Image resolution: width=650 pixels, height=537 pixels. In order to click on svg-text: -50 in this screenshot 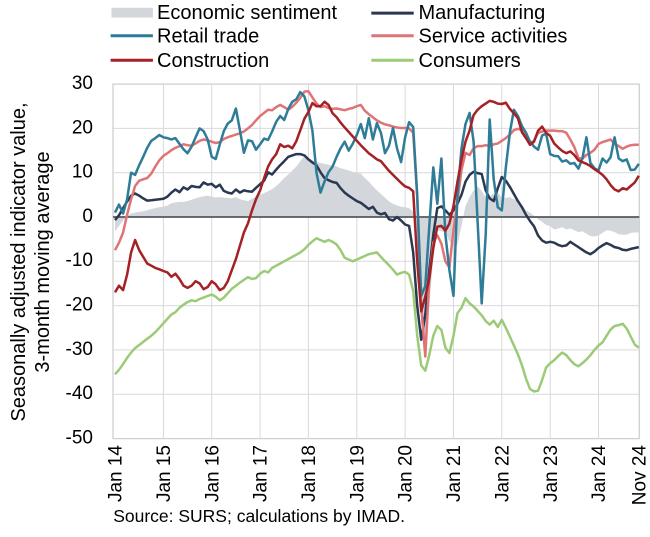, I will do `click(79, 437)`.